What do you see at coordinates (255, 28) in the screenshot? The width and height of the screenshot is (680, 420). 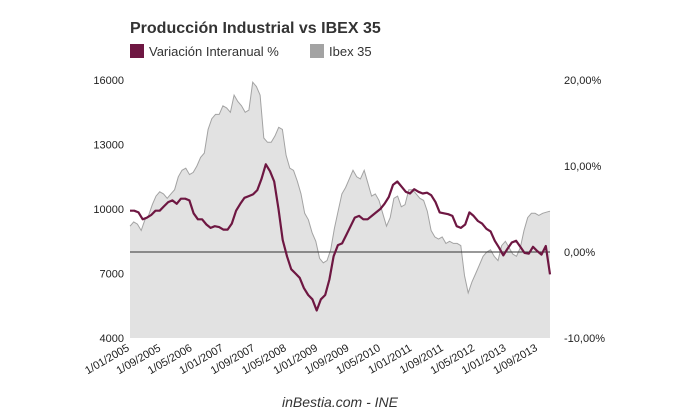 I see `chart-title: Producción Industrial vs IBEX 35` at bounding box center [255, 28].